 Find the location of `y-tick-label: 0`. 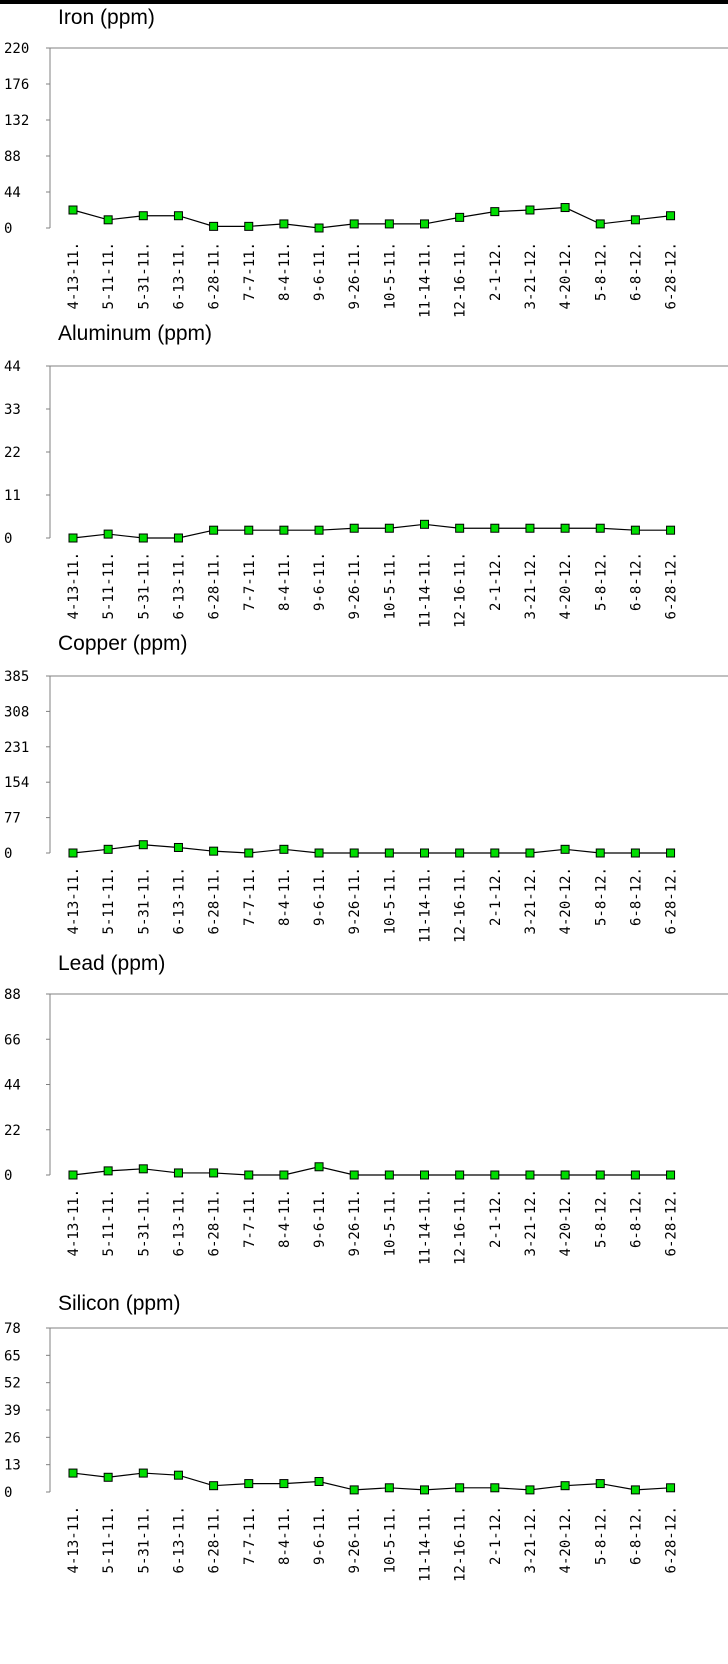

y-tick-label: 0 is located at coordinates (8, 854).